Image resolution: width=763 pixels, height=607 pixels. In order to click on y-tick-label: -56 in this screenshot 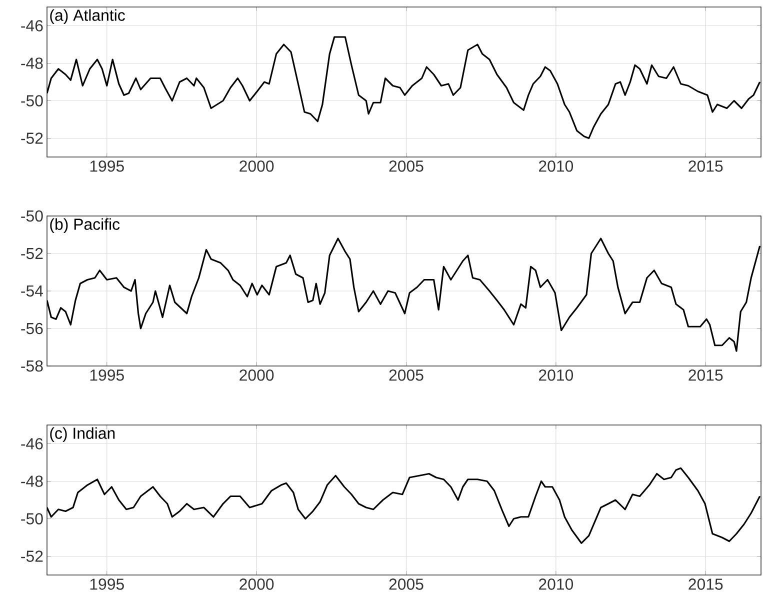, I will do `click(32, 328)`.